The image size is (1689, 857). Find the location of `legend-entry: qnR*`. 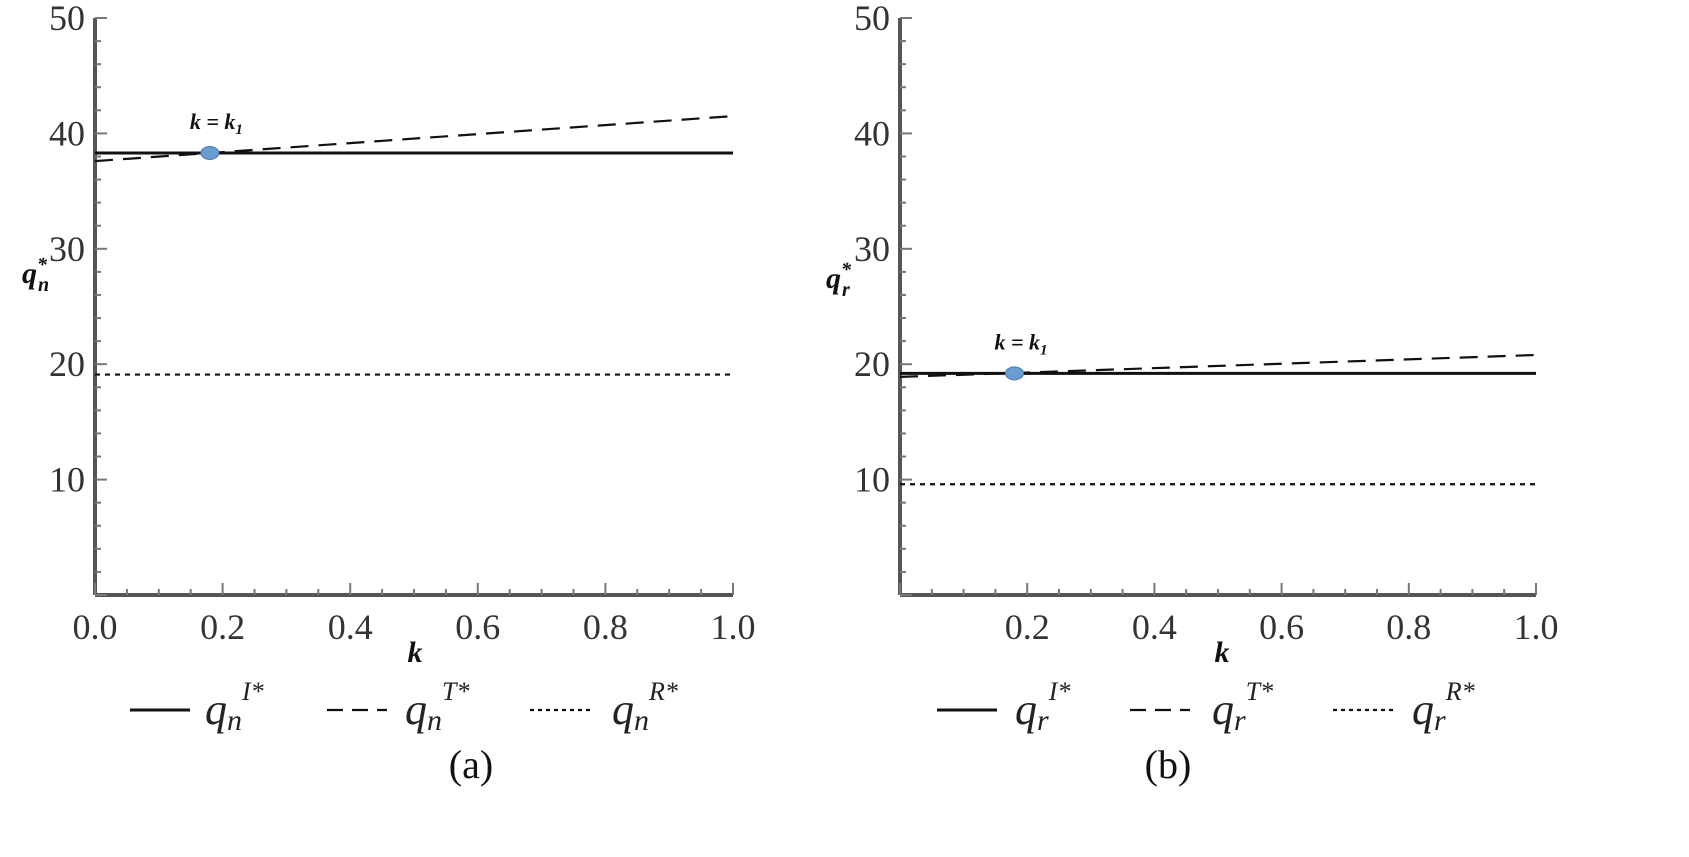

legend-entry: qnR* is located at coordinates (645, 707).